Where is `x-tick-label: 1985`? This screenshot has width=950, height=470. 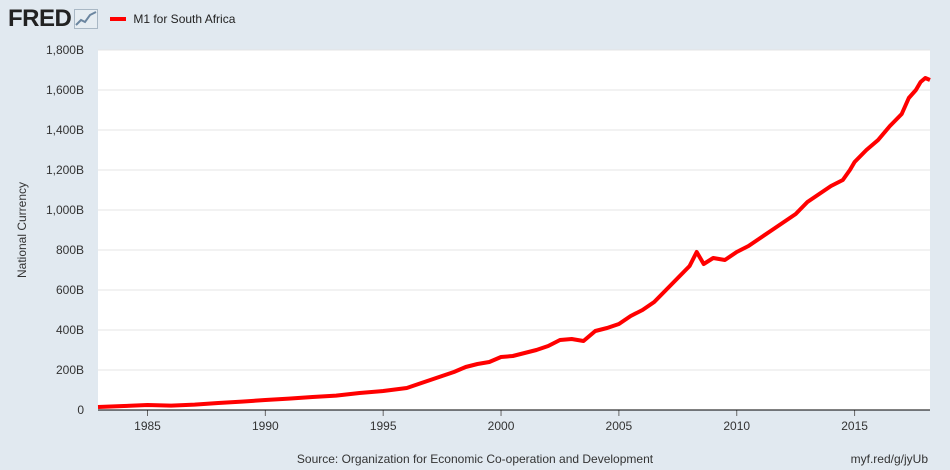 x-tick-label: 1985 is located at coordinates (147, 426).